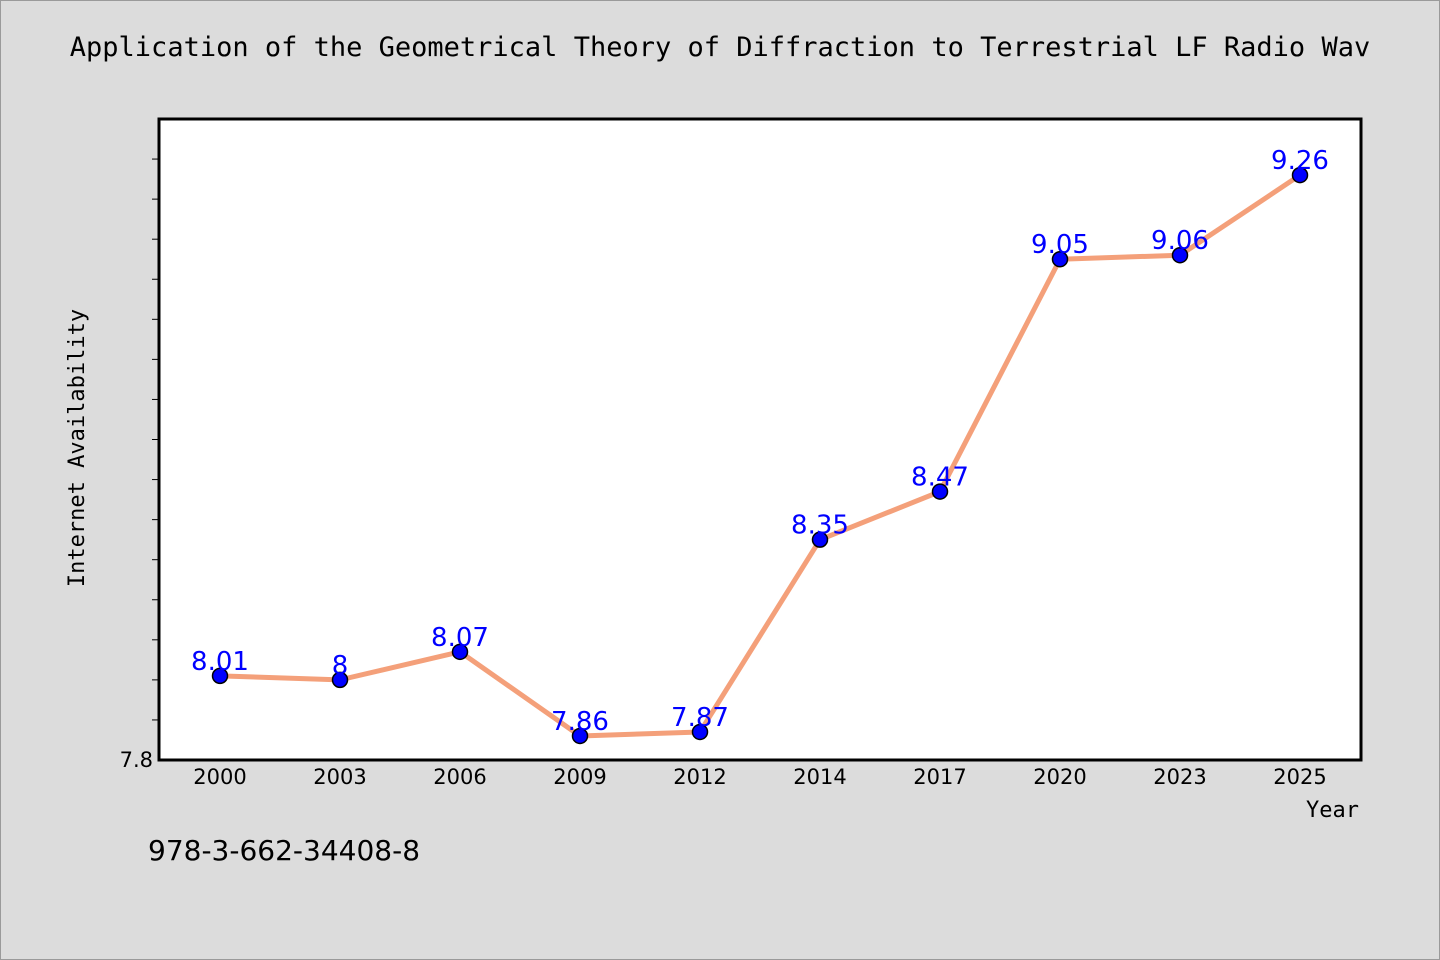  Describe the element at coordinates (1332, 810) in the screenshot. I see `x-axis-label: Year` at that location.